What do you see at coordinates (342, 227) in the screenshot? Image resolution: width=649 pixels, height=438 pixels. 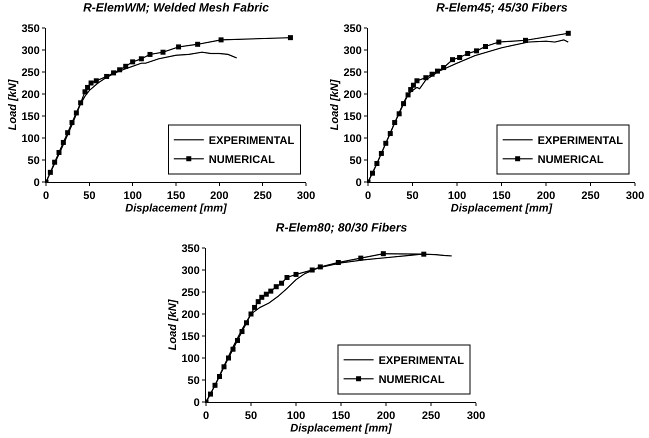 I see `chart-title: R-Elem80; 80/30 Fibers` at bounding box center [342, 227].